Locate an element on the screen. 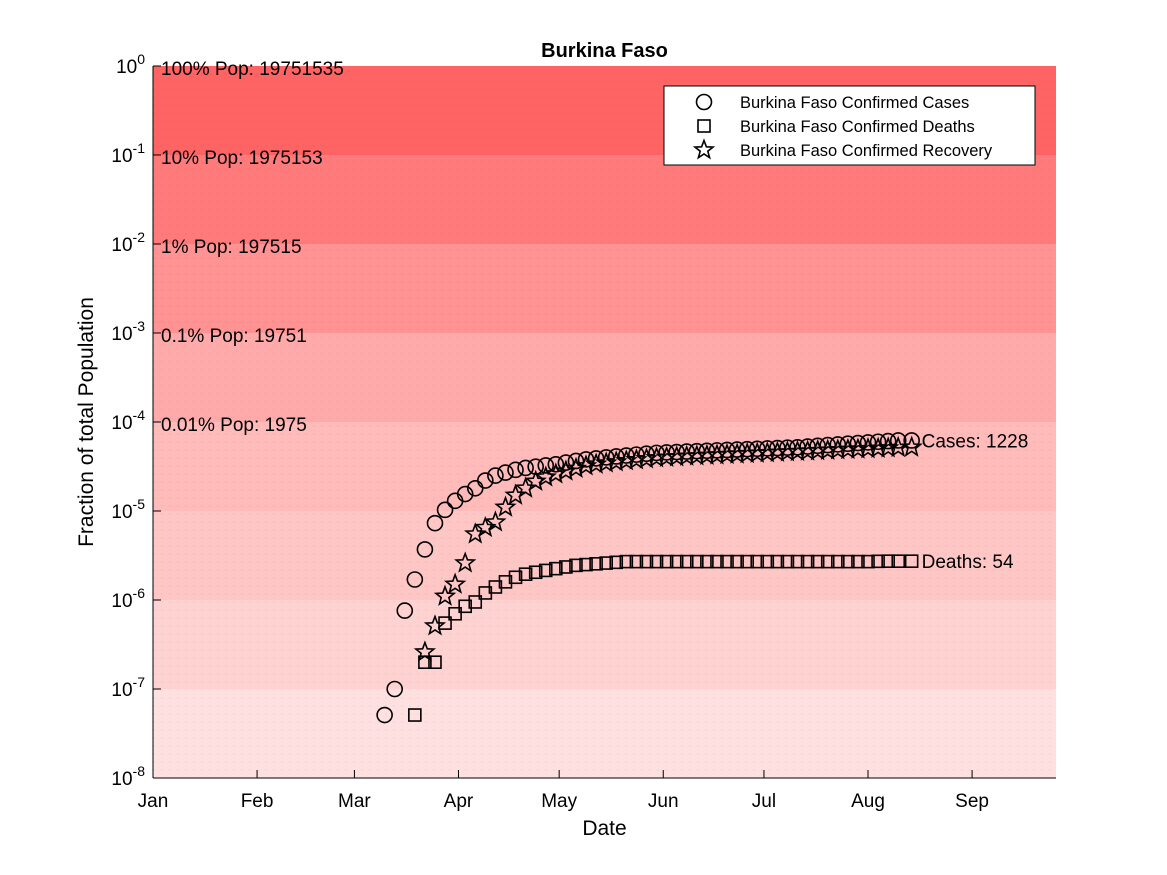 The image size is (1167, 875). band-label: 0.1% Pop: 19751 is located at coordinates (234, 336).